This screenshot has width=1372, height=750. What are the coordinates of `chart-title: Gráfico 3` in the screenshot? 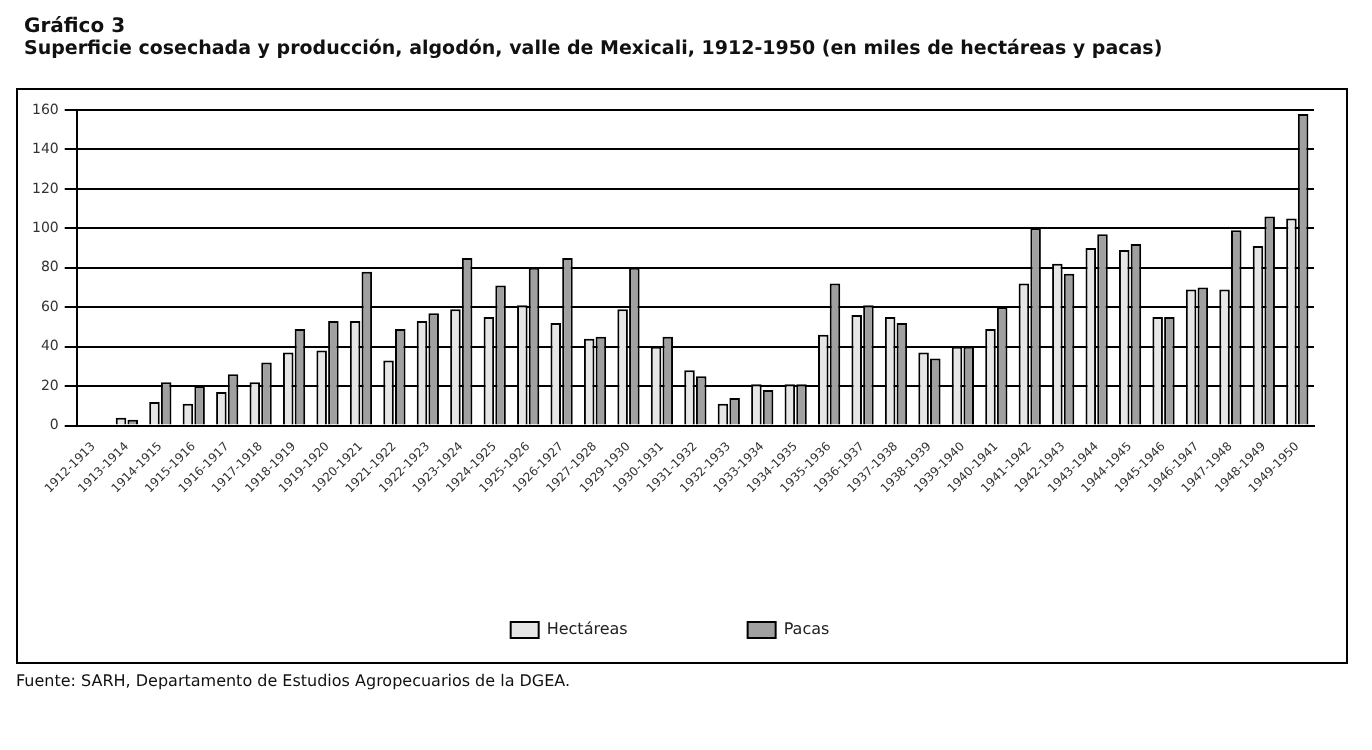 It's located at (76, 27).